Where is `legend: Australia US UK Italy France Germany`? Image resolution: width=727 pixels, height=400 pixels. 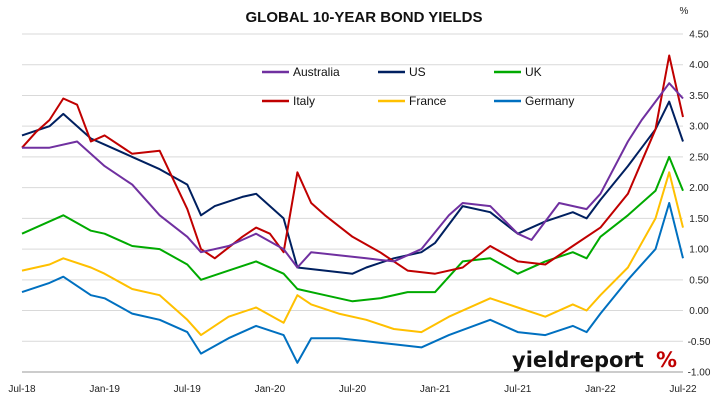
legend: Australia US UK Italy France Germany is located at coordinates (418, 86).